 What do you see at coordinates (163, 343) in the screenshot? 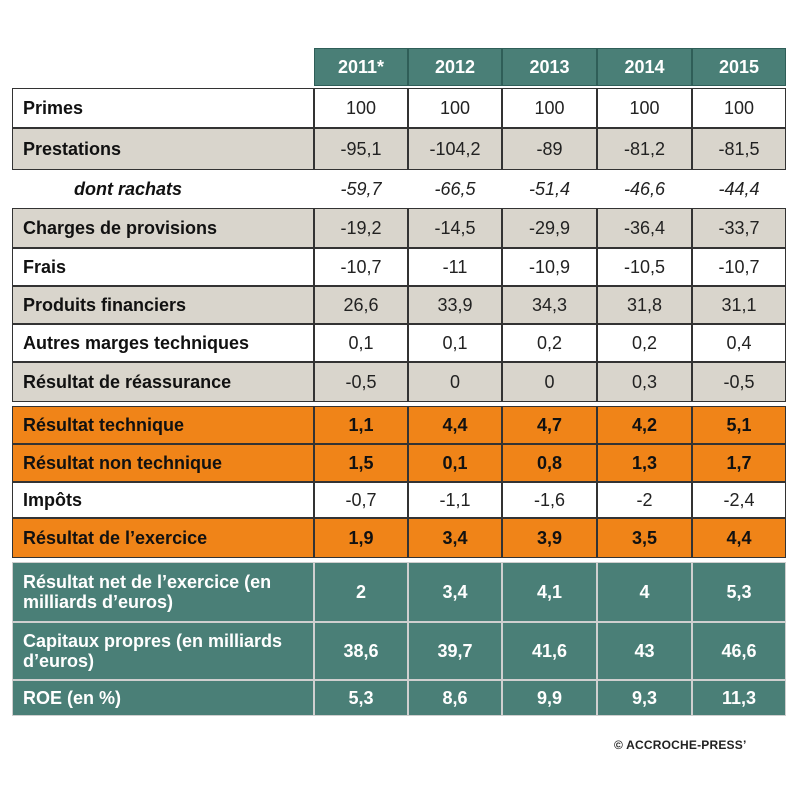
I see `row-label: Autres marges techniques` at bounding box center [163, 343].